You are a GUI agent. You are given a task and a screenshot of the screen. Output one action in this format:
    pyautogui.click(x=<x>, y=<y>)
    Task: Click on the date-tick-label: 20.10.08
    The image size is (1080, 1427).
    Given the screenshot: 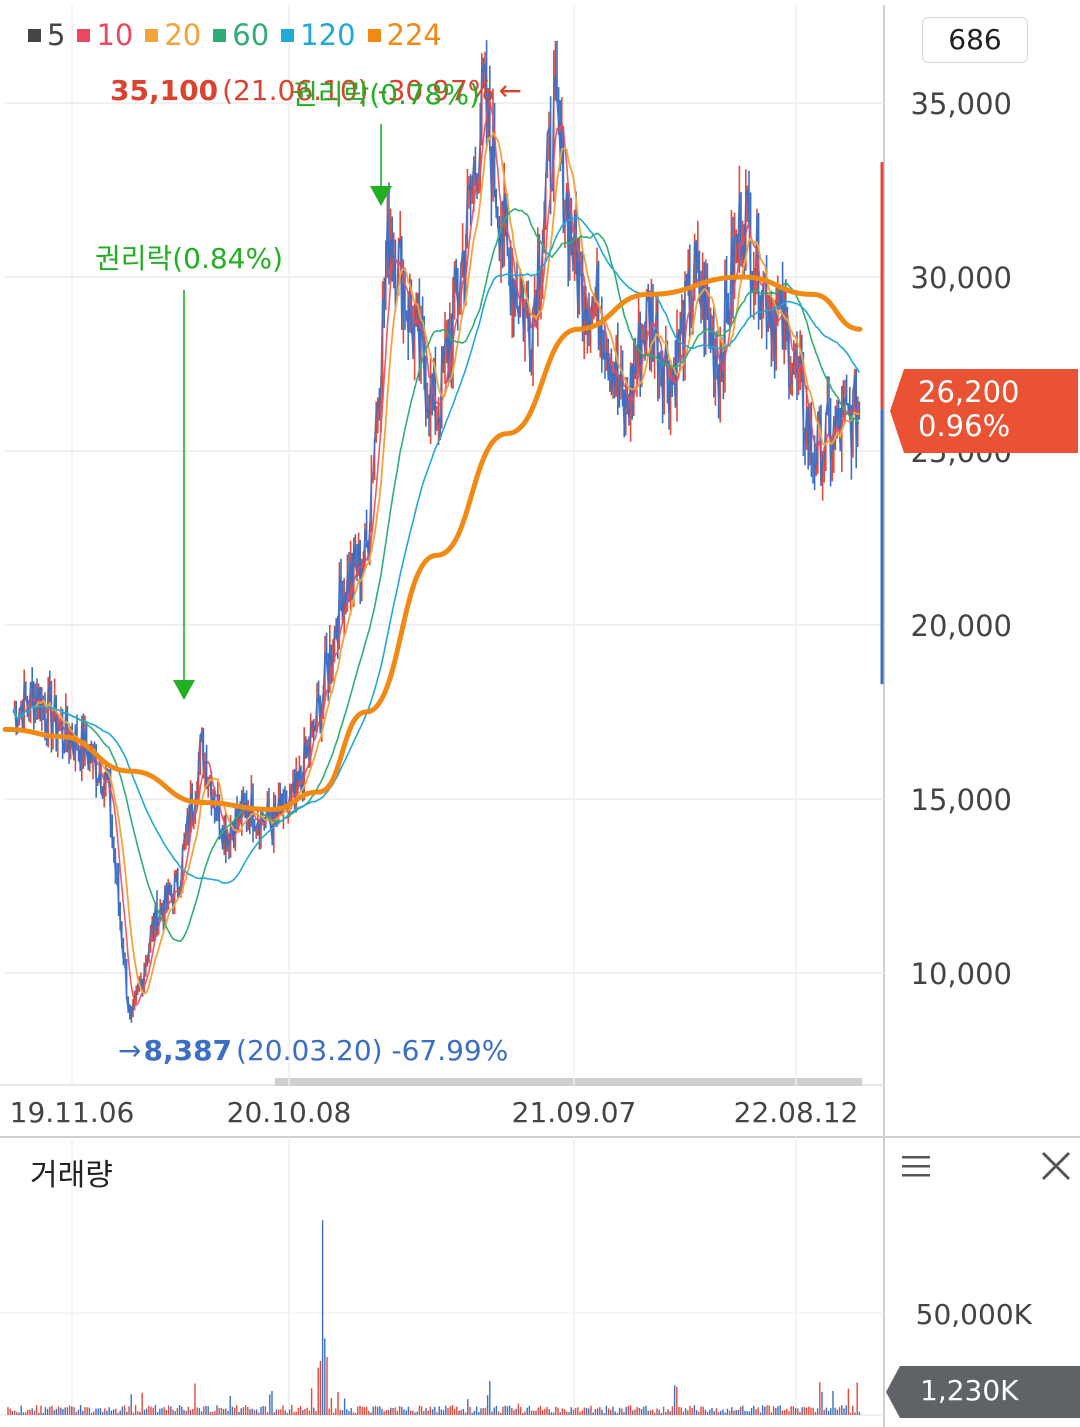 What is the action you would take?
    pyautogui.click(x=289, y=1112)
    